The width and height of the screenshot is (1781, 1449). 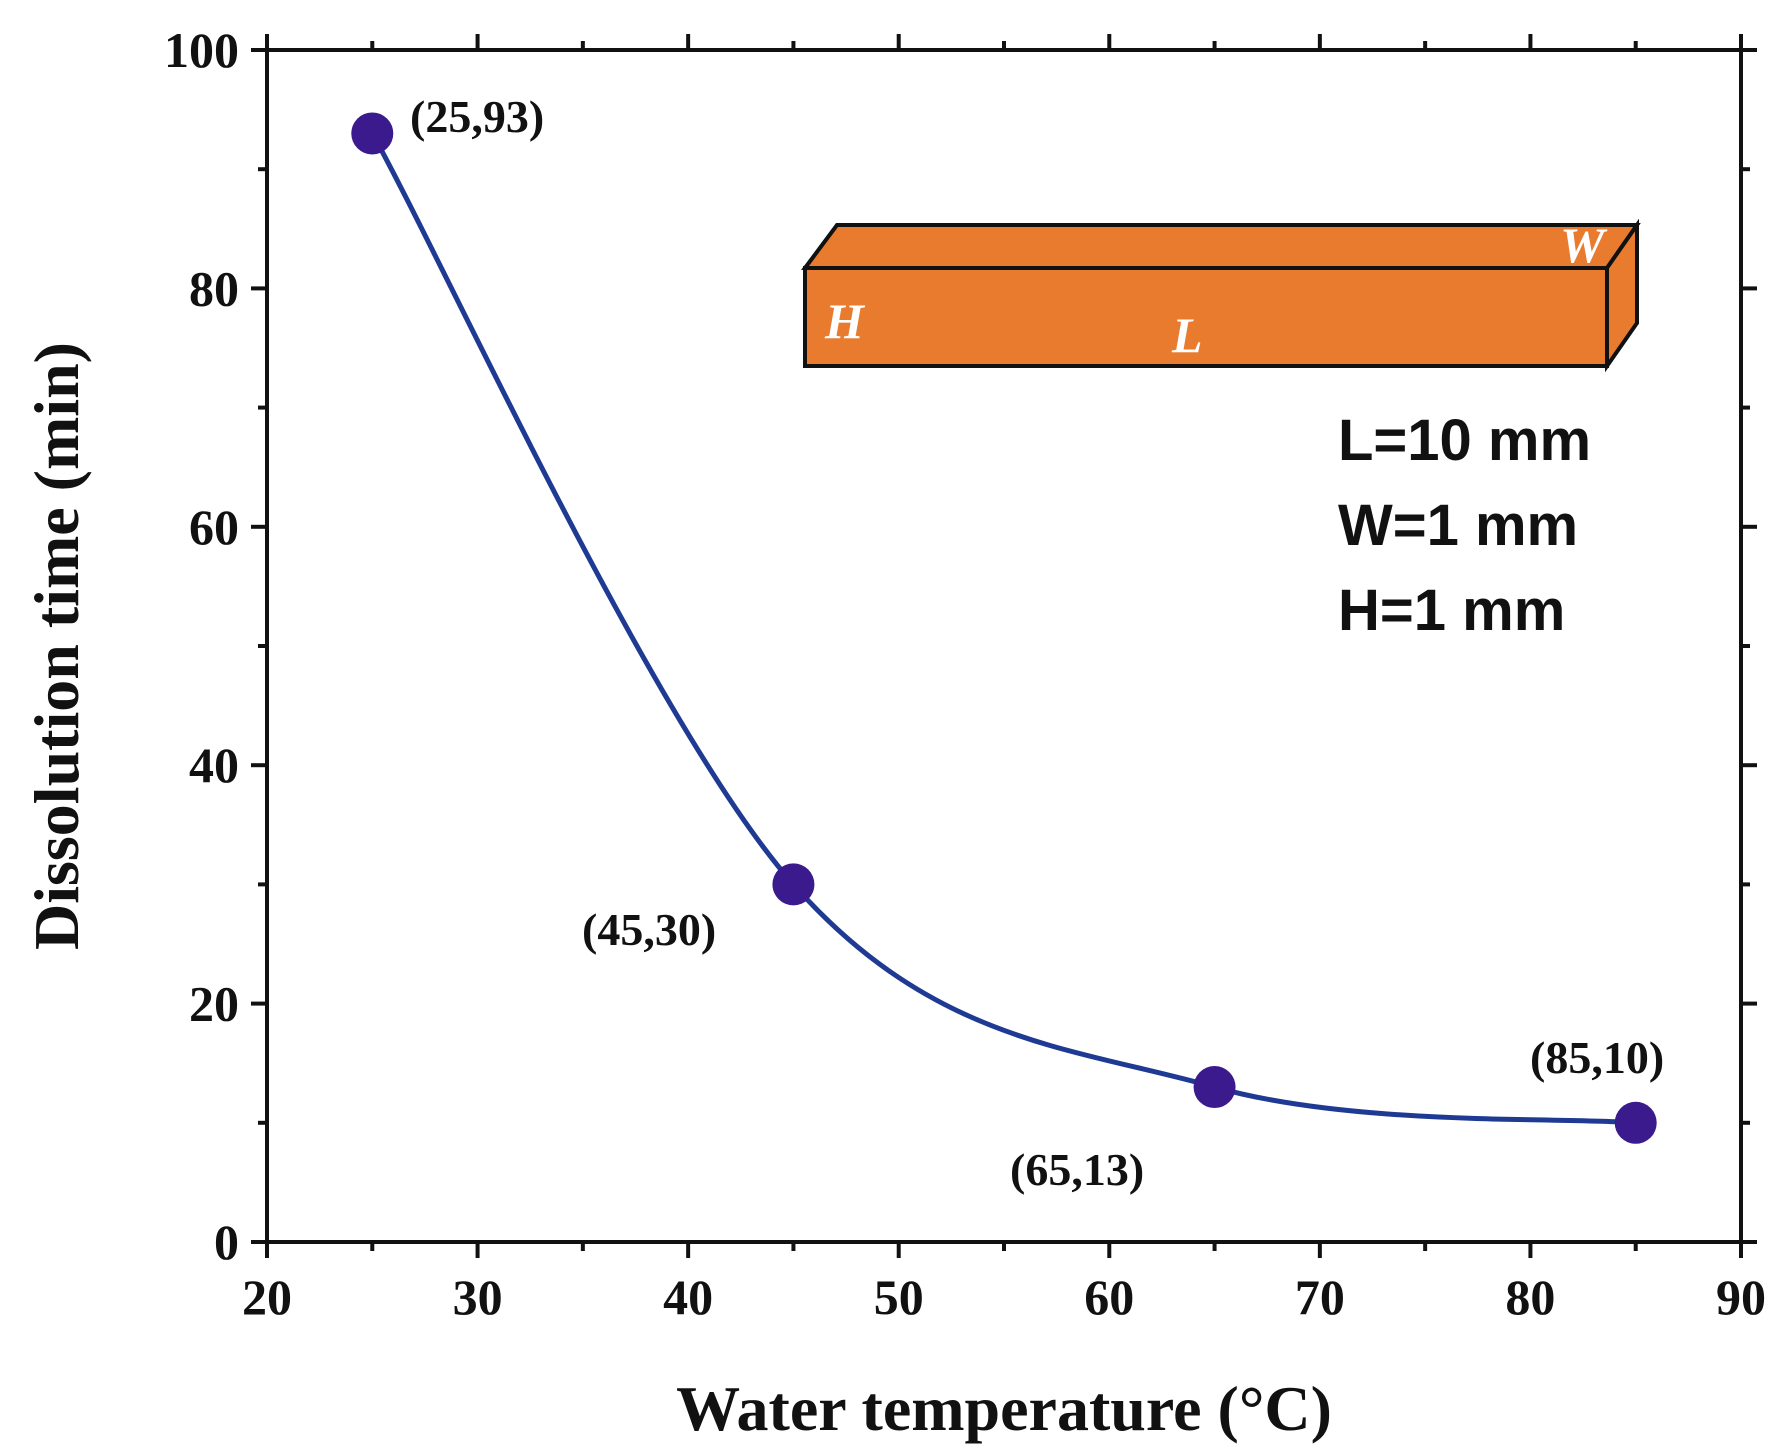 I want to click on annotation-45-30: (45,30), so click(x=649, y=929).